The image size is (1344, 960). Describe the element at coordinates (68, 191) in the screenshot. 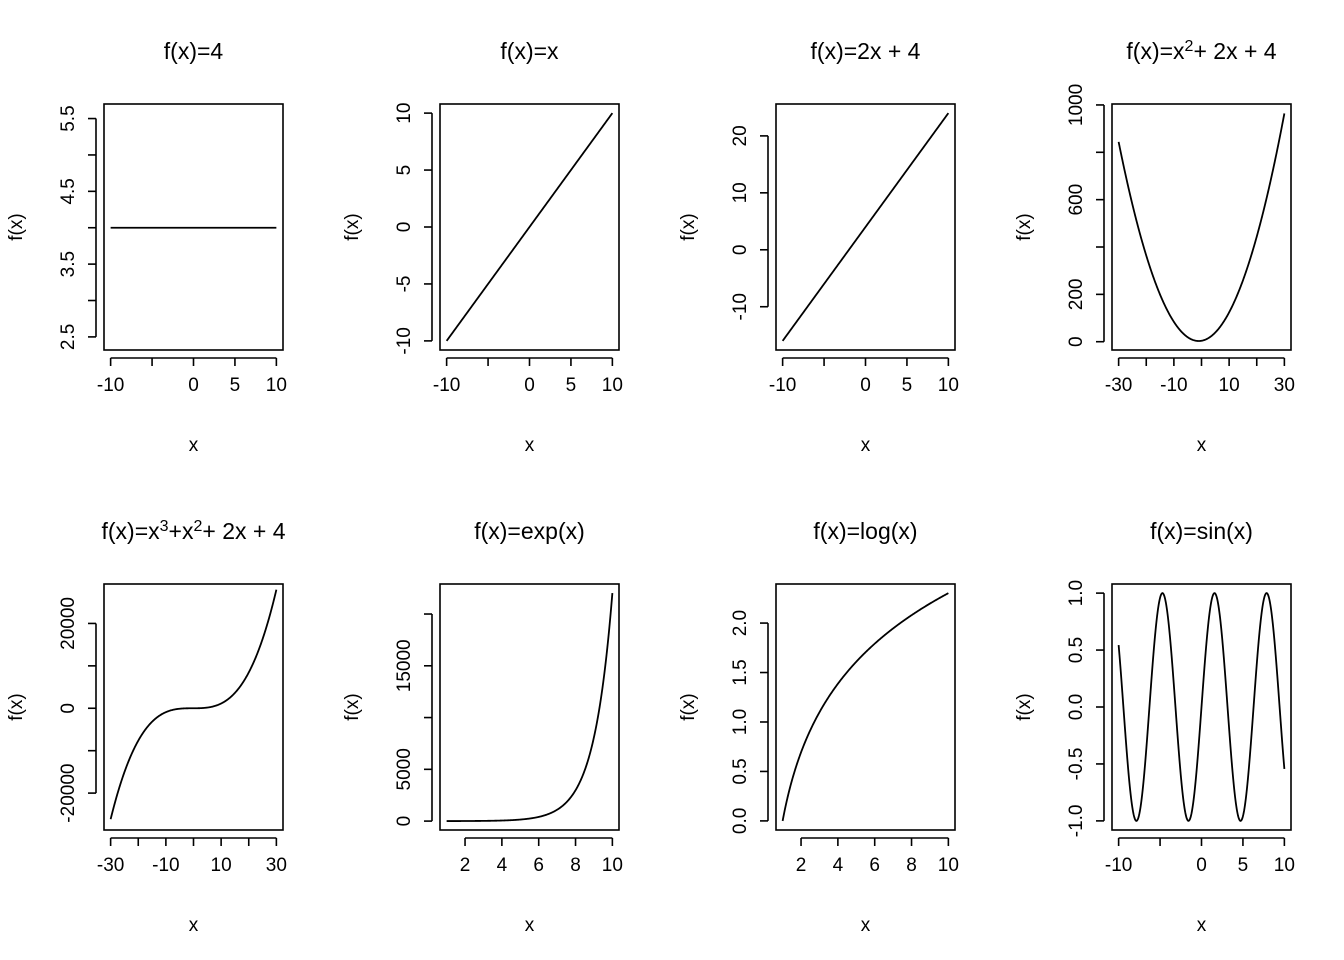

I see `y-tick-label: 4.5` at that location.